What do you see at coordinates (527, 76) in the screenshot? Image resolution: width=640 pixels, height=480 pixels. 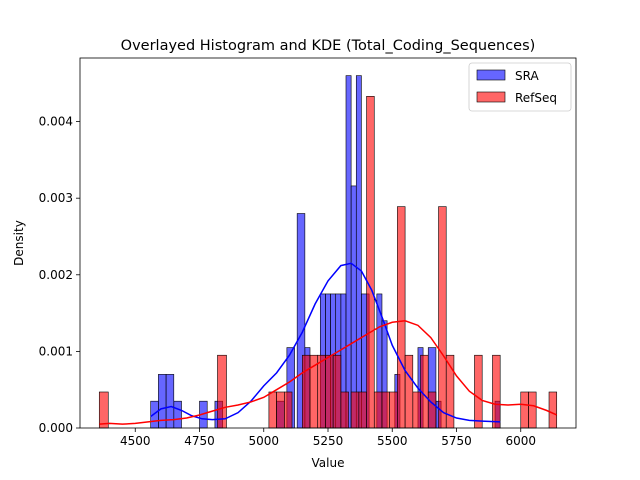 I see `legend-label: SRA` at bounding box center [527, 76].